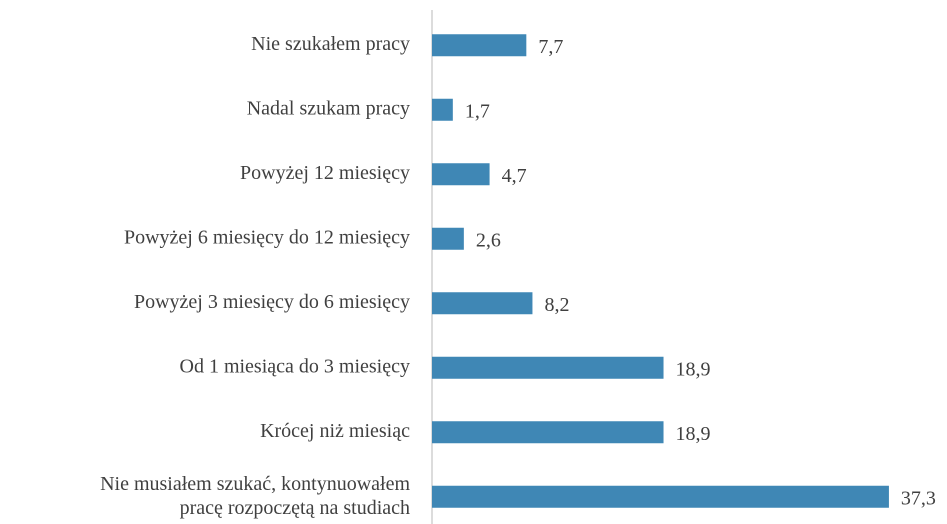  What do you see at coordinates (488, 240) in the screenshot?
I see `data-label: 2,6` at bounding box center [488, 240].